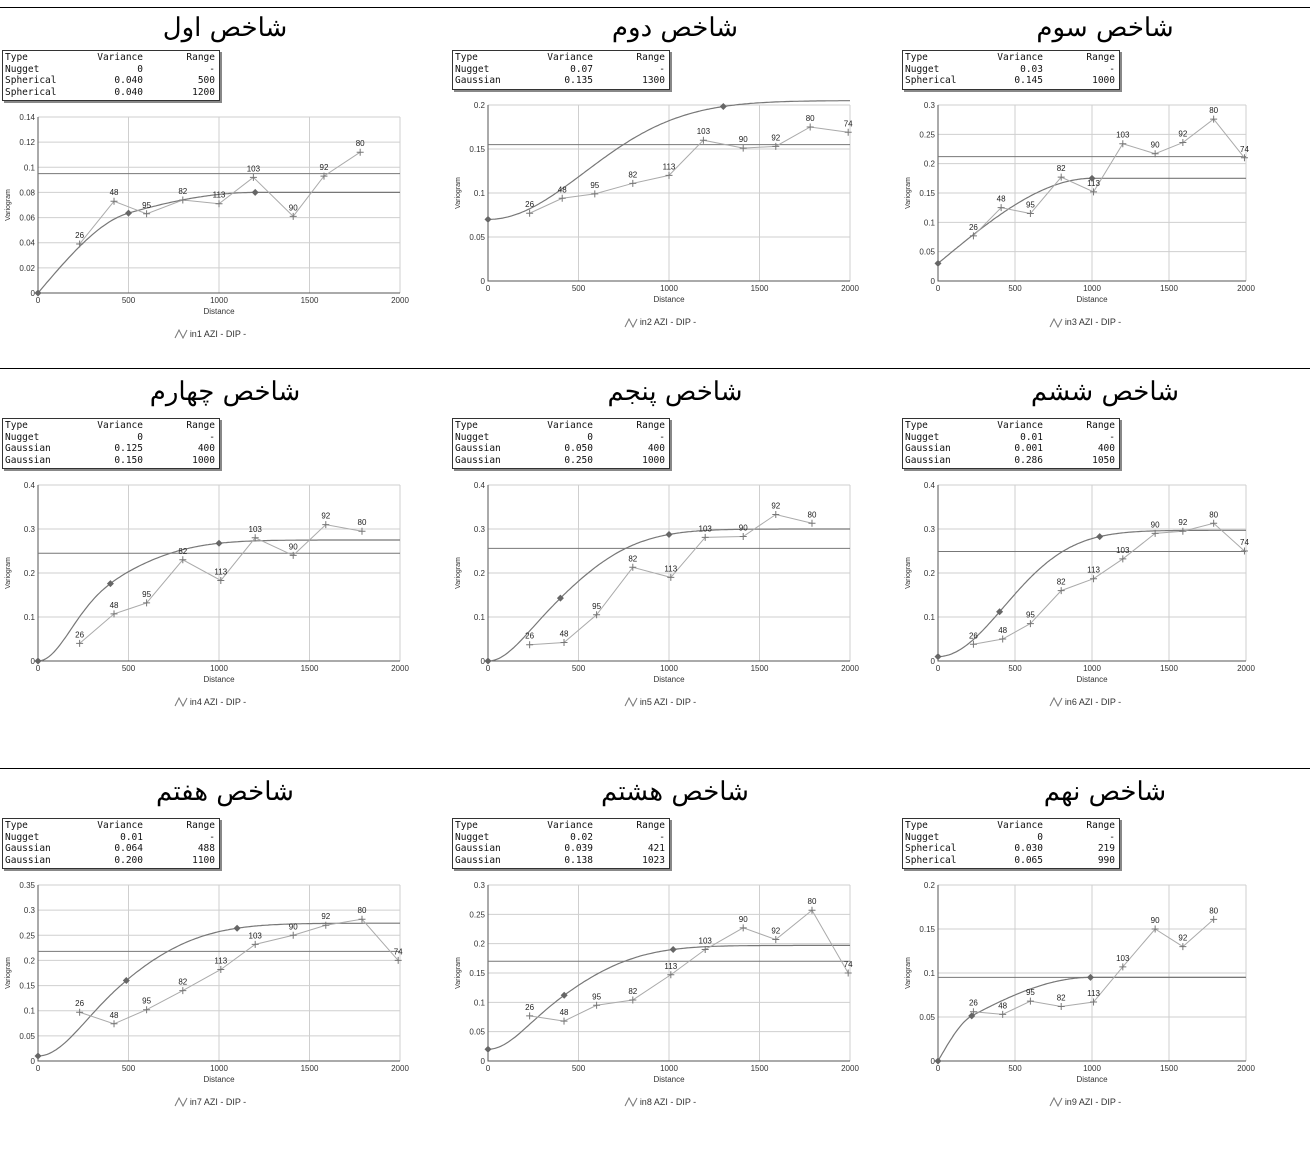 The width and height of the screenshot is (1310, 1169). Describe the element at coordinates (128, 80) in the screenshot. I see `model-cell-variance: 0.040` at that location.